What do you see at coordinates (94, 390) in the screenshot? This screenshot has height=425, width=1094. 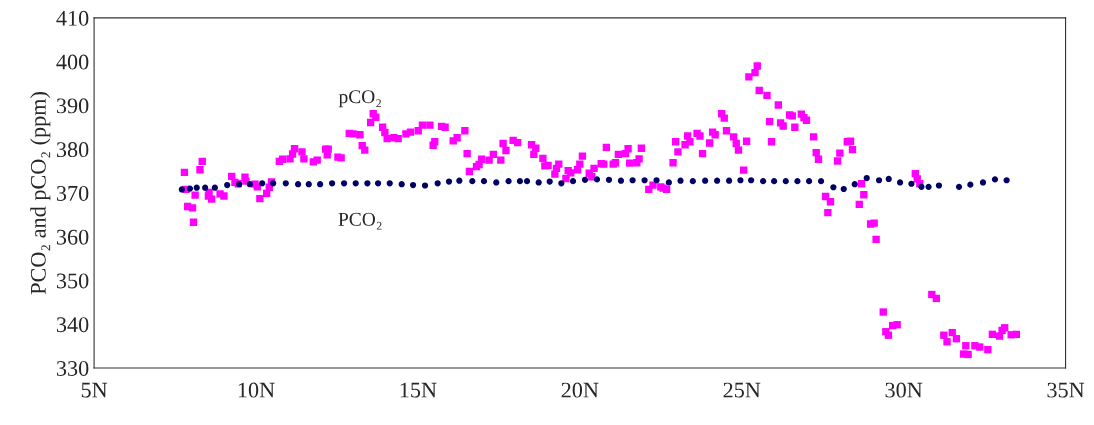 I see `x-tick-label: 5N` at bounding box center [94, 390].